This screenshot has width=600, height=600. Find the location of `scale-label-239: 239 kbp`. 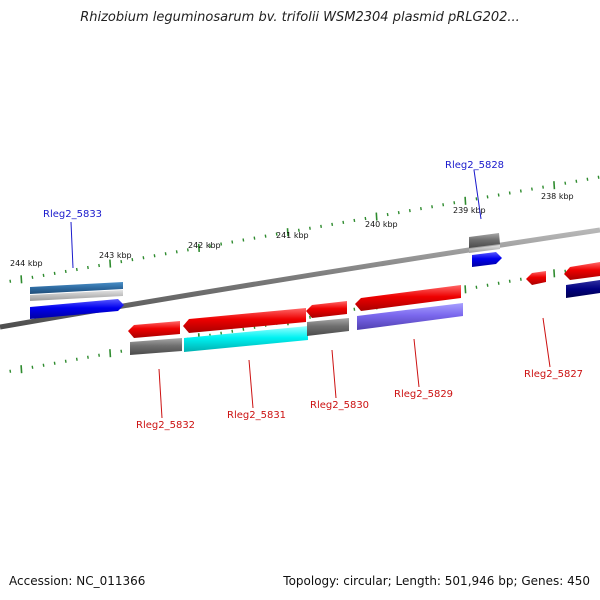

scale-label-239: 239 kbp is located at coordinates (469, 210).